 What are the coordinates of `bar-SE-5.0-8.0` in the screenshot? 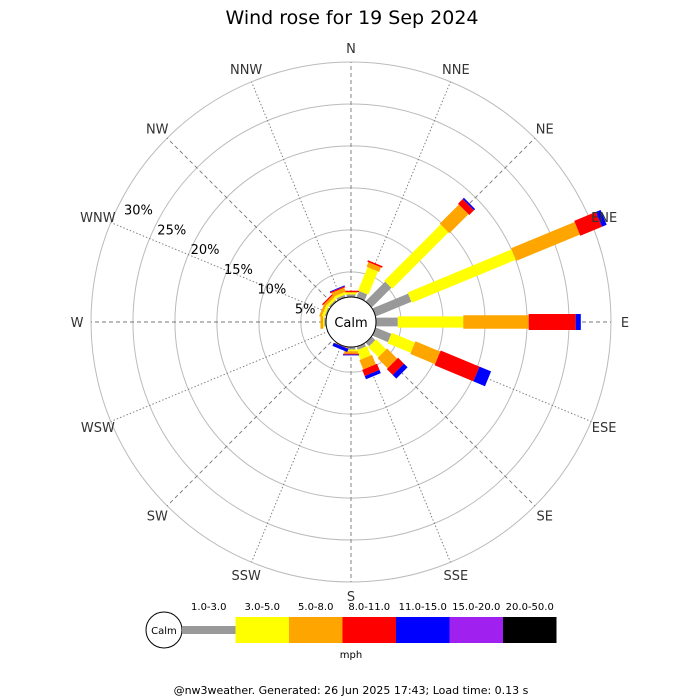 It's located at (387, 358).